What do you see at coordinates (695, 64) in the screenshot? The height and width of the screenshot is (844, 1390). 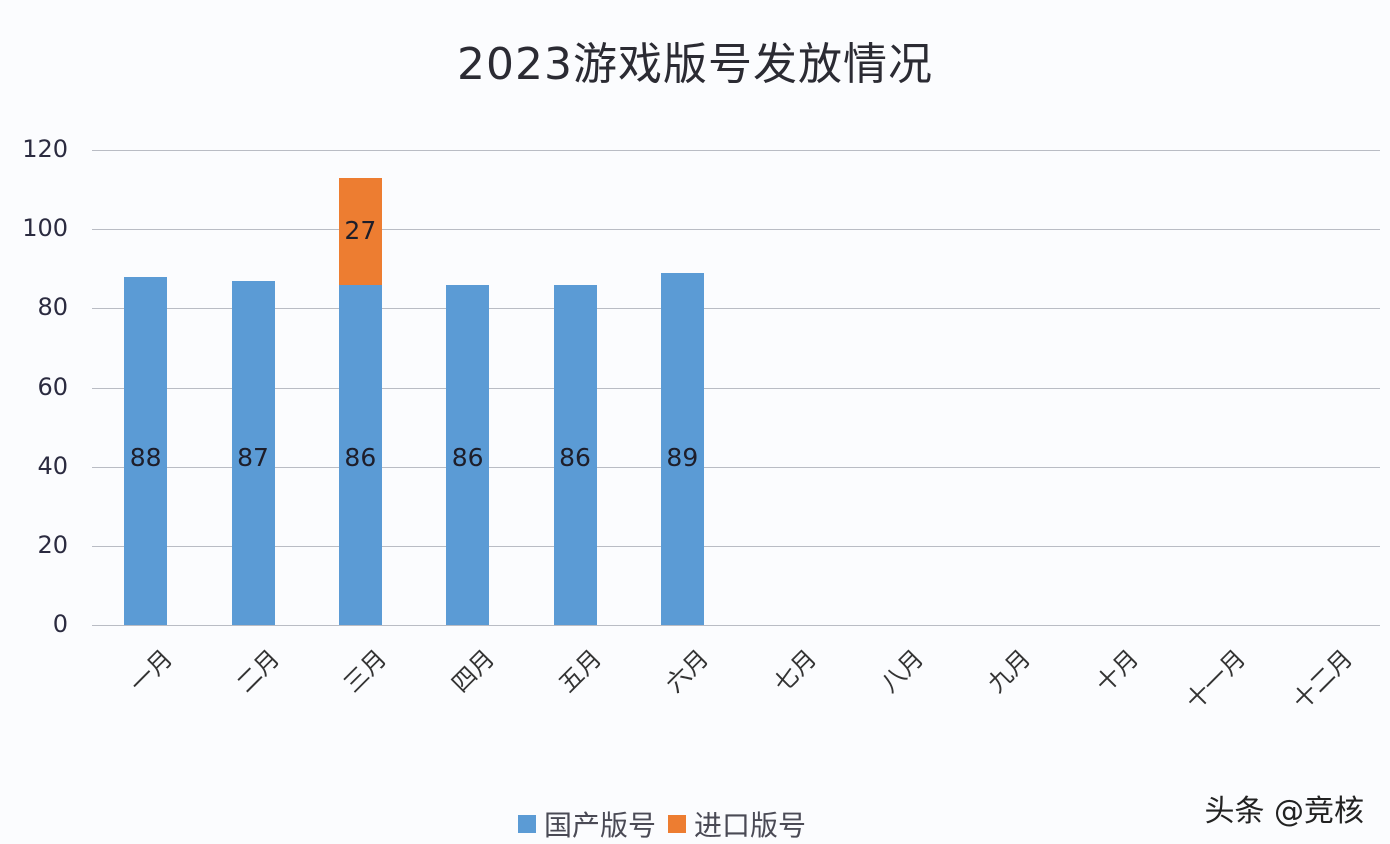 I see `chart-title: 2023游戏版号发放情况` at bounding box center [695, 64].